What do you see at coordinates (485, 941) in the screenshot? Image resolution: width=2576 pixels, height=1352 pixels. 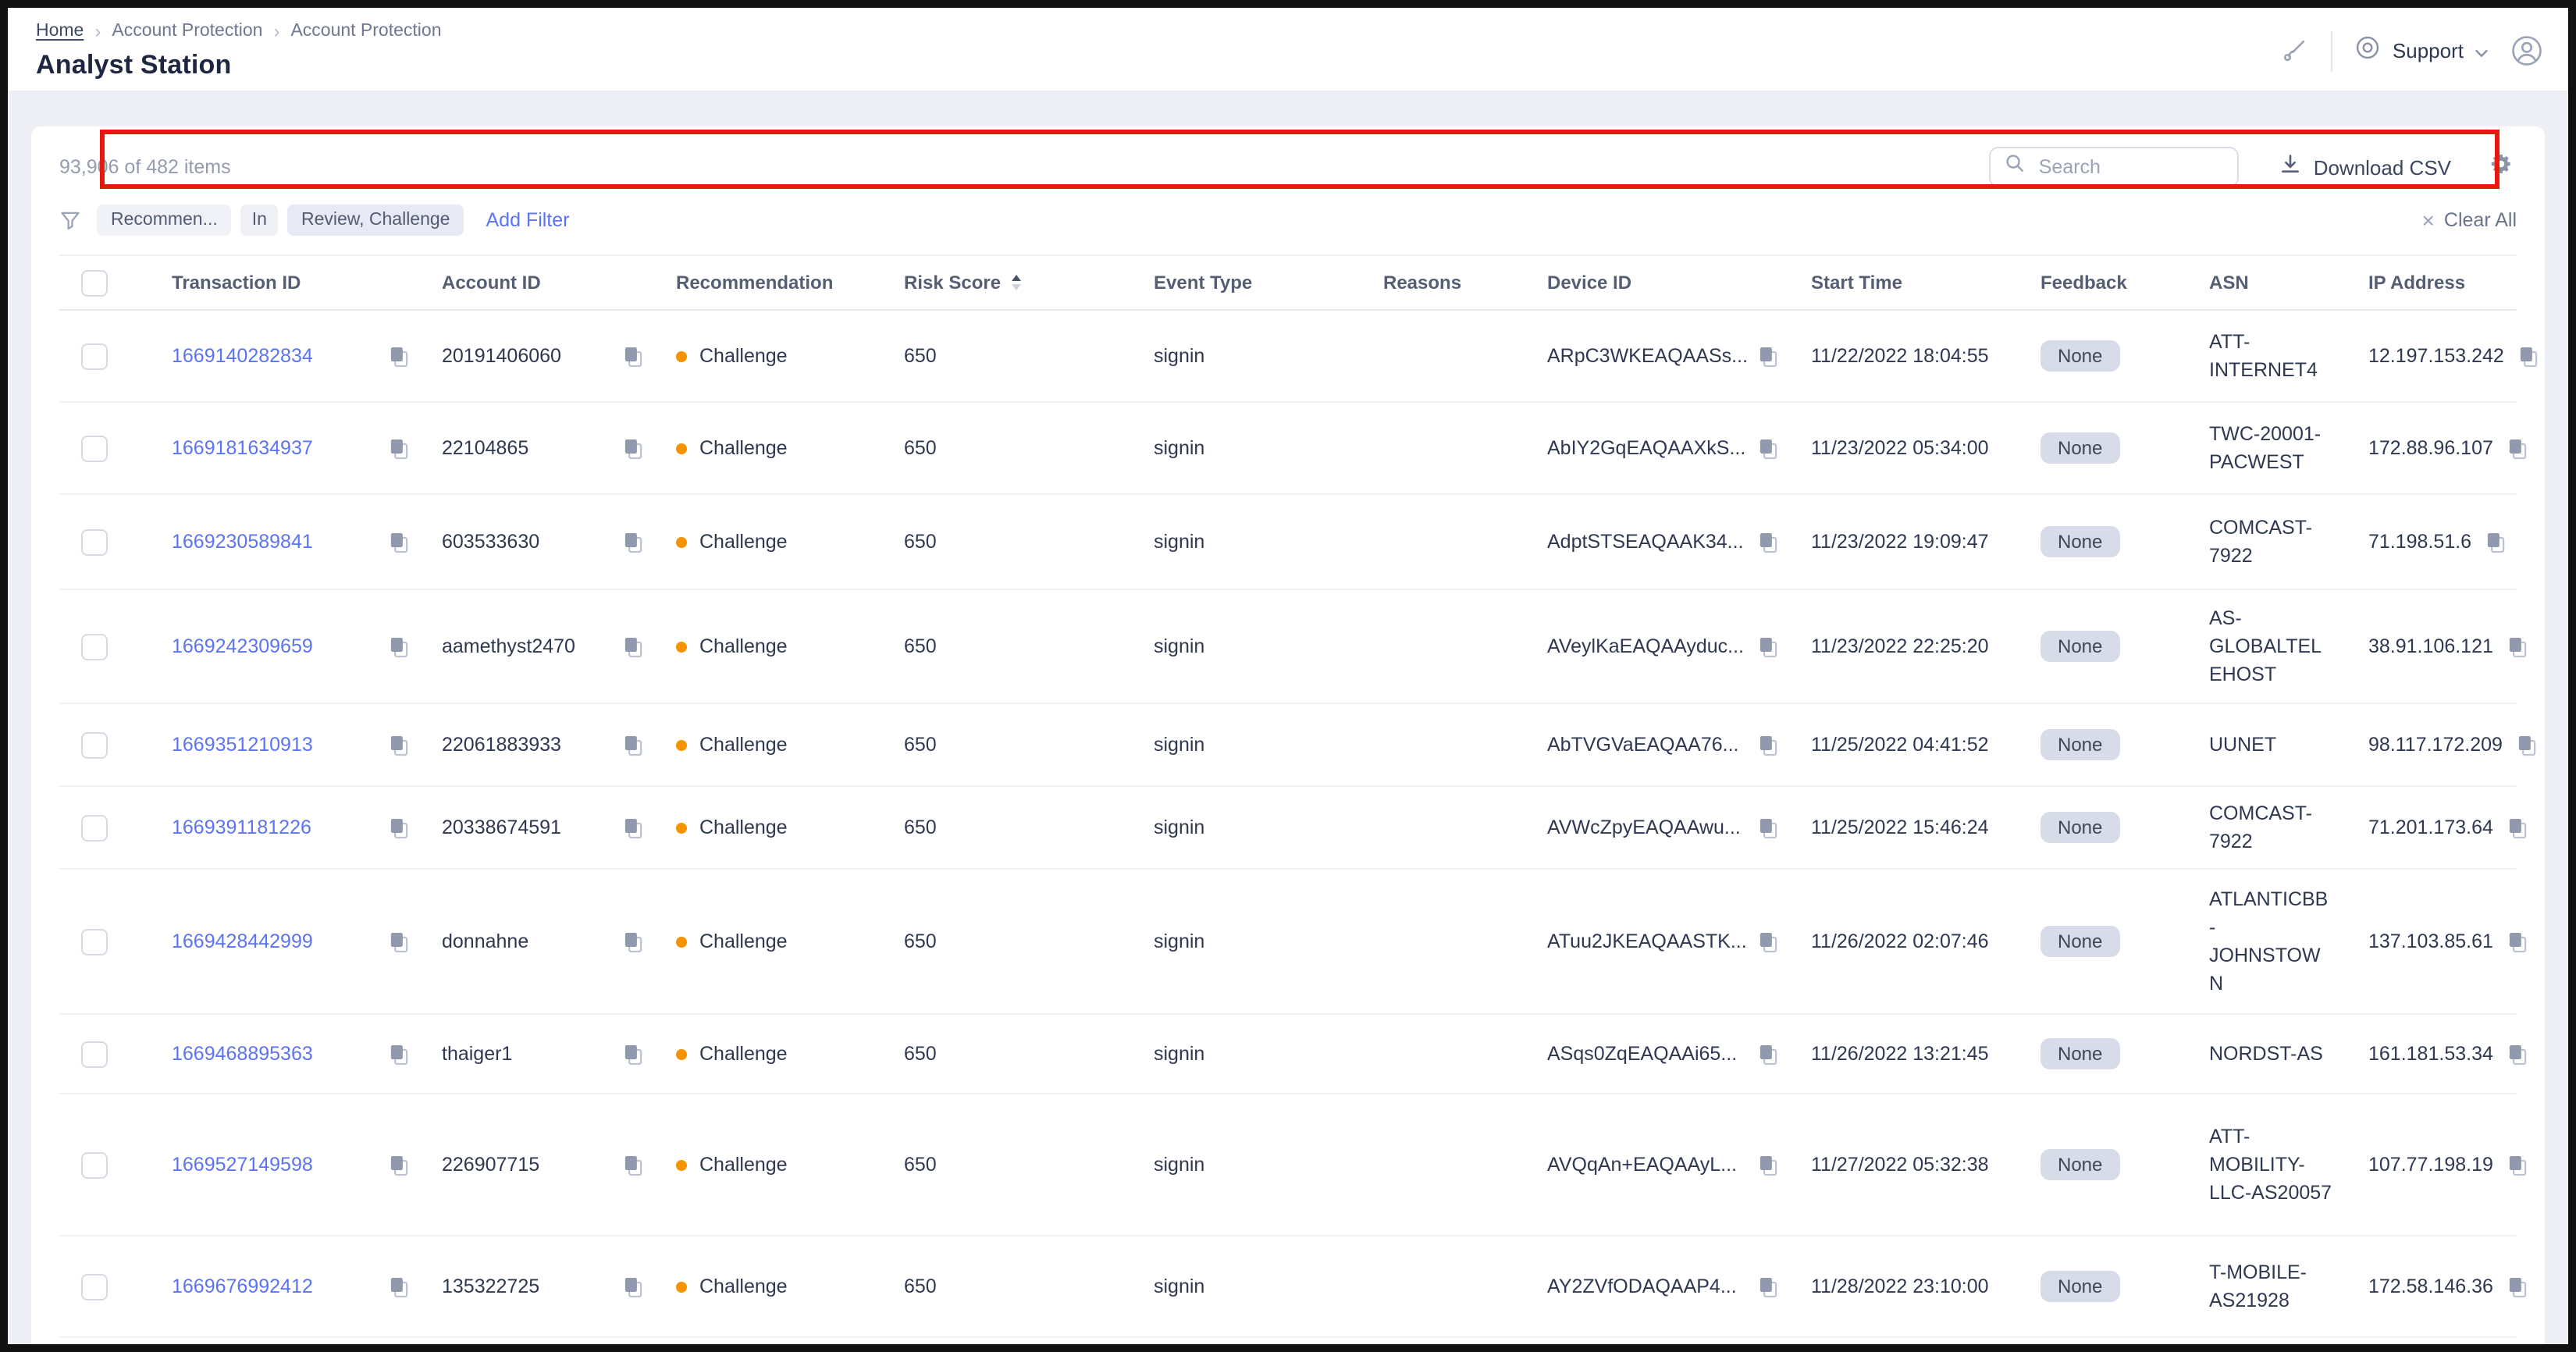 I see `account-id-value: donnahne` at bounding box center [485, 941].